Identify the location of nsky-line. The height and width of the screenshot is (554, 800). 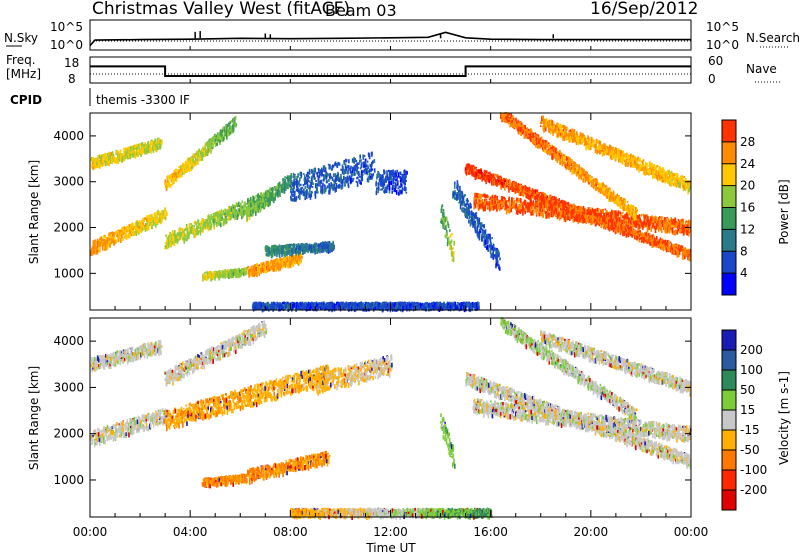
(390, 39).